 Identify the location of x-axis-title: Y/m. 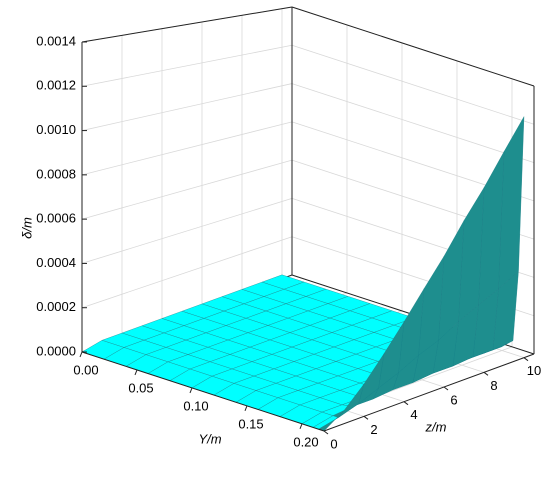
(209, 438).